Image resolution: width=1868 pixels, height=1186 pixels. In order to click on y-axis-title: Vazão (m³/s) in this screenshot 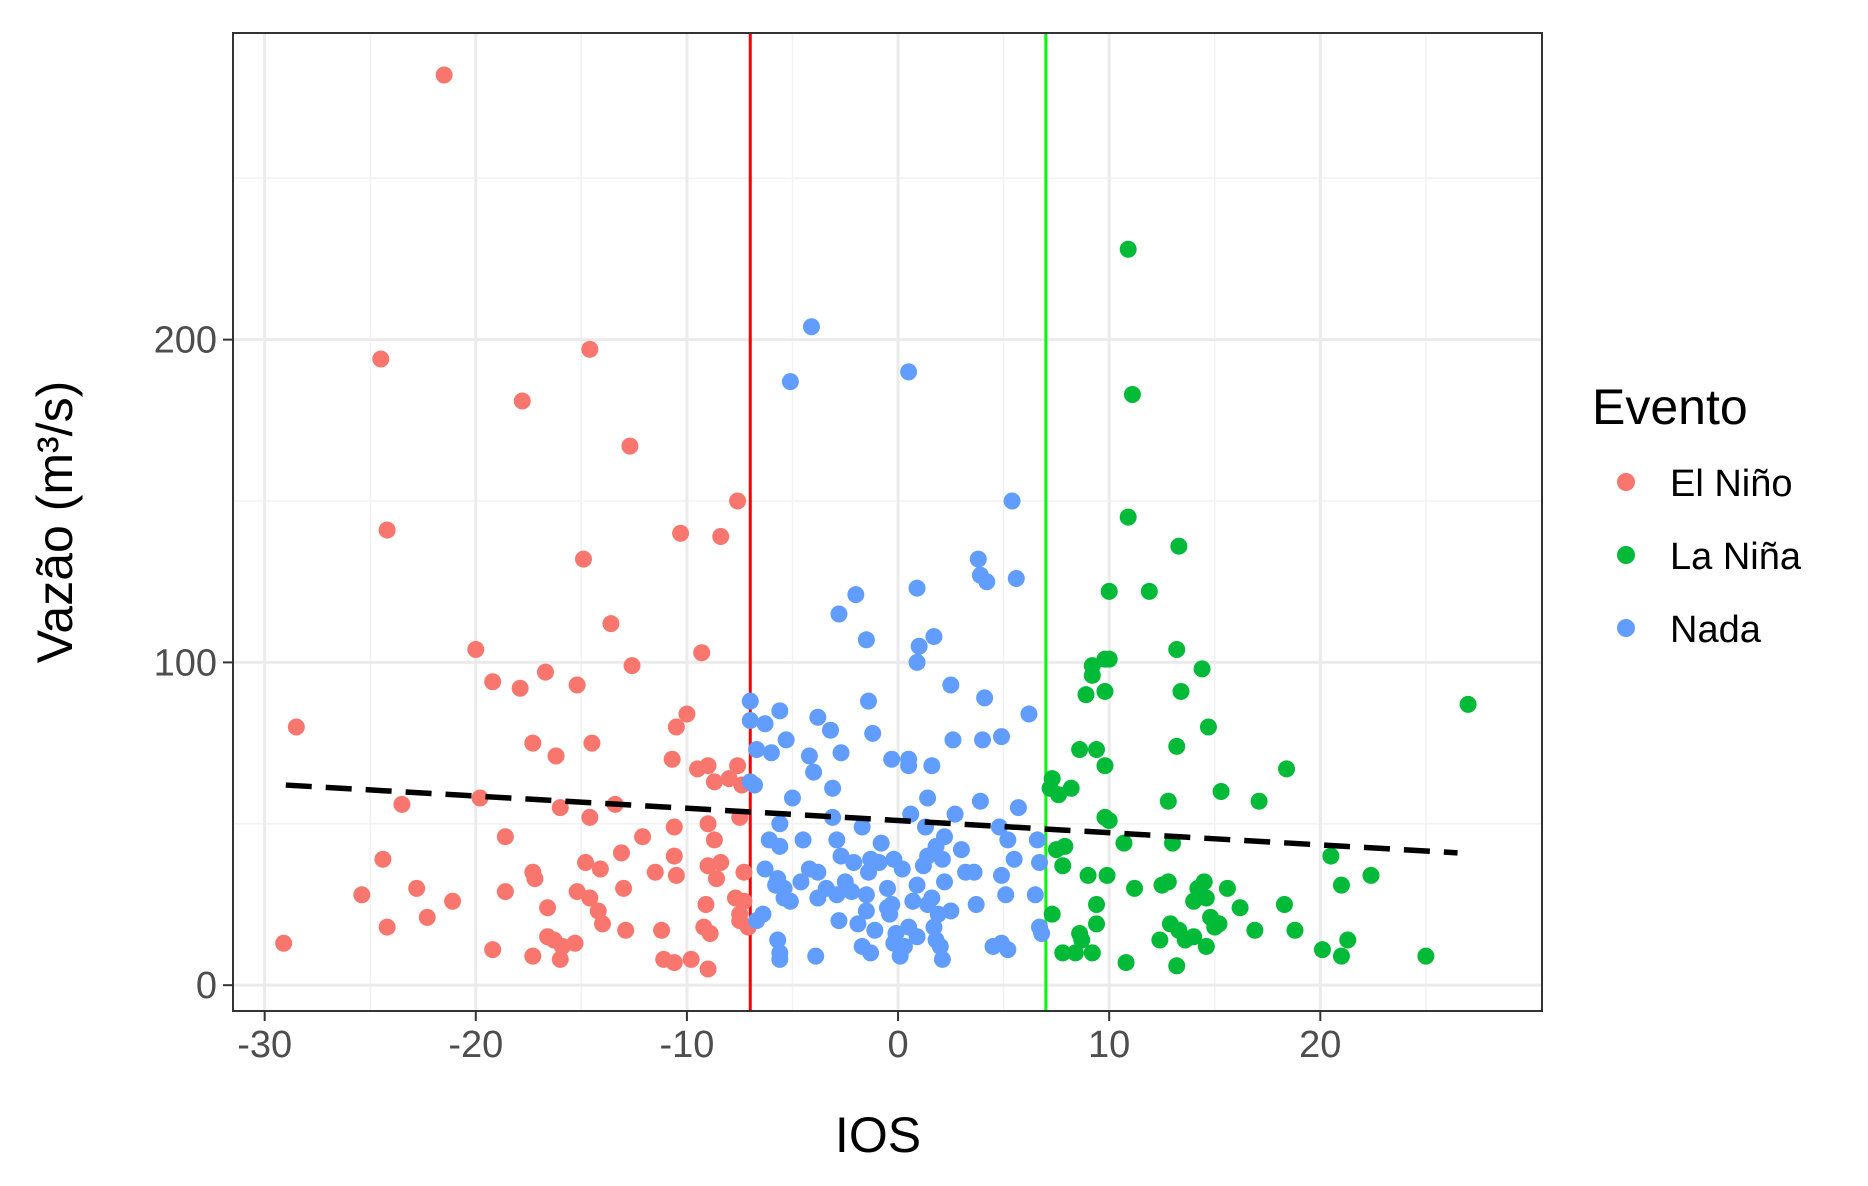, I will do `click(55, 522)`.